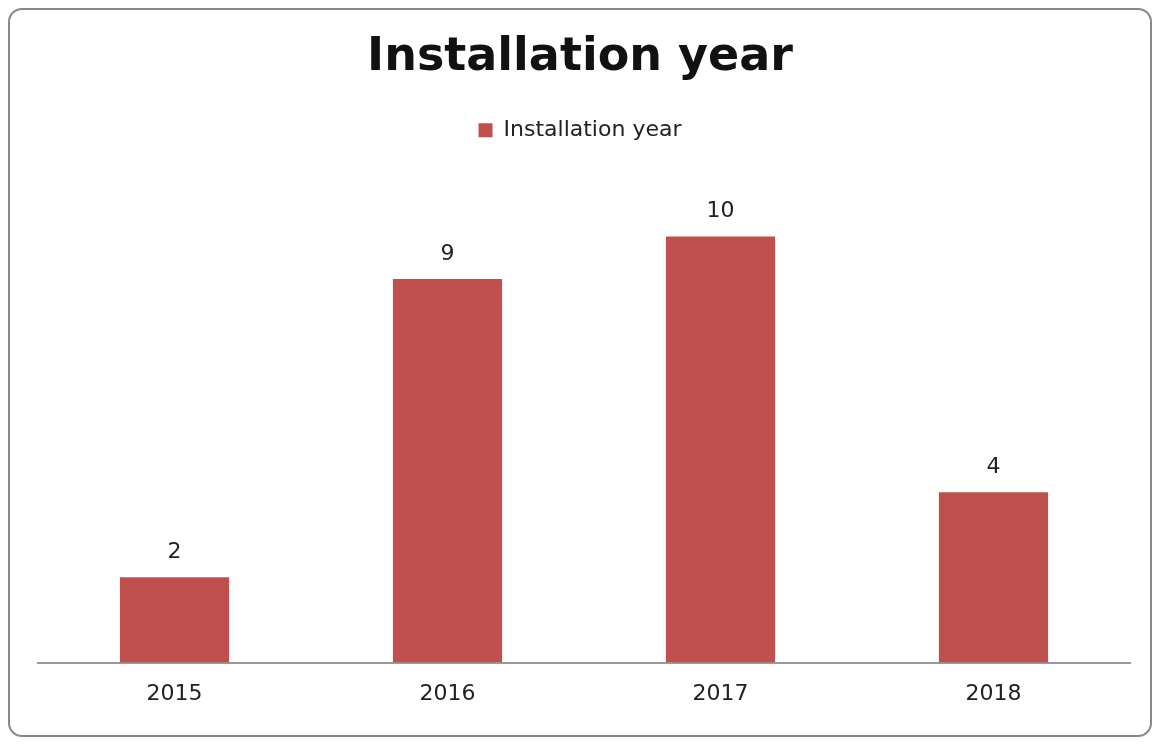 This screenshot has width=1159, height=745. What do you see at coordinates (447, 692) in the screenshot?
I see `x-tick-label: 2016` at bounding box center [447, 692].